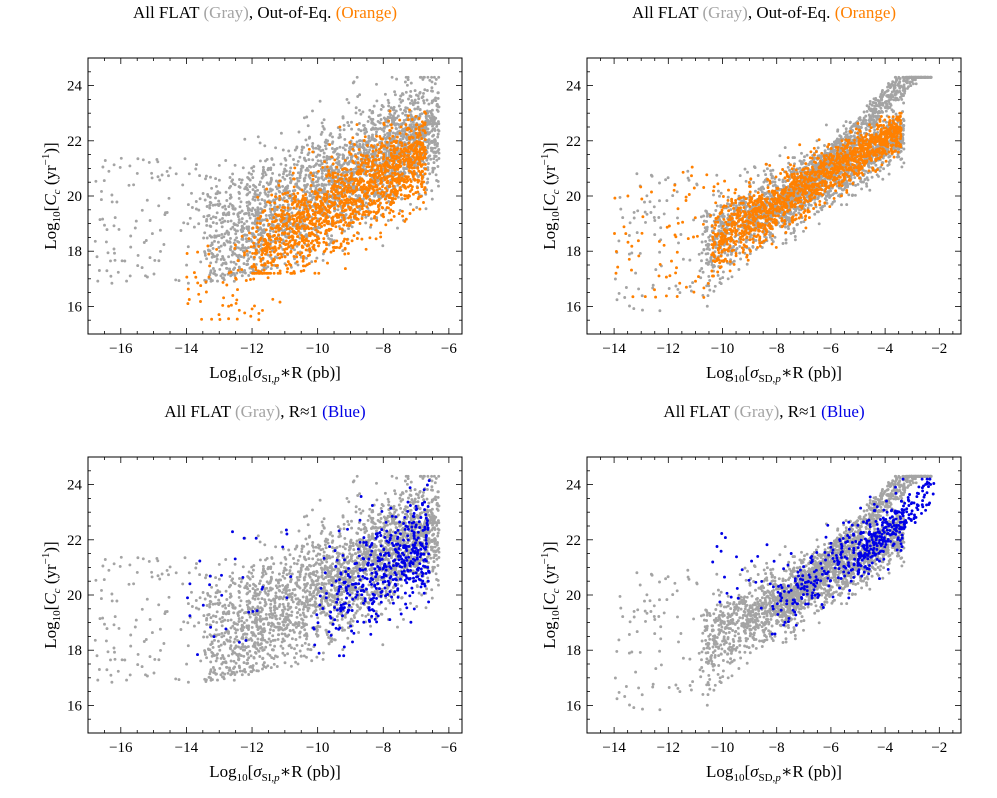 The image size is (997, 798). I want to click on y-tick-label: 22, so click(74, 142).